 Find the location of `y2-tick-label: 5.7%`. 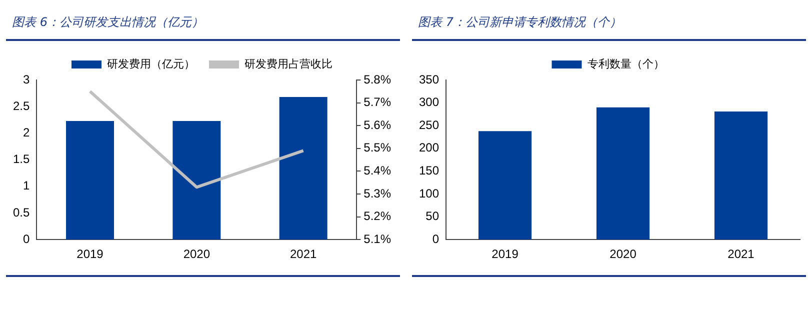

y2-tick-label: 5.7% is located at coordinates (378, 102).